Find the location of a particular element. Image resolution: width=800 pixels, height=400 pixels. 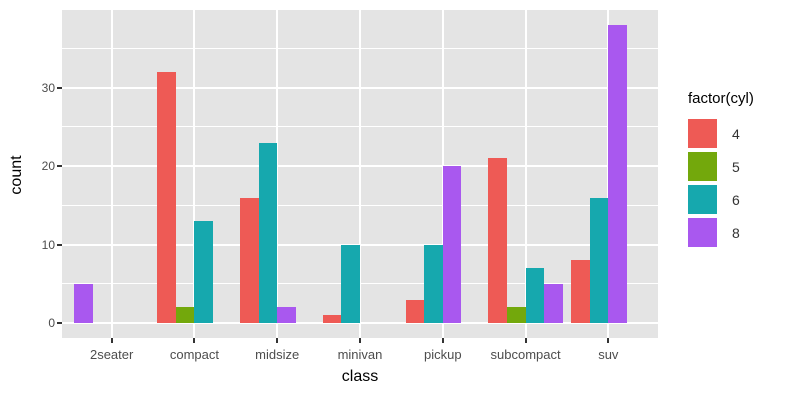

legend-title: factor(cyl) is located at coordinates (721, 98).